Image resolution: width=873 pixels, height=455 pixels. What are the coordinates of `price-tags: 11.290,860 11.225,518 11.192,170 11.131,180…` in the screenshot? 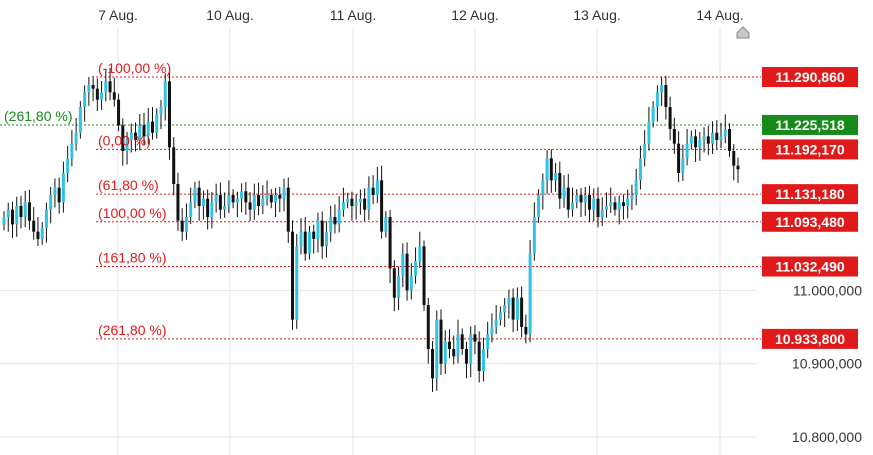 It's located at (810, 208).